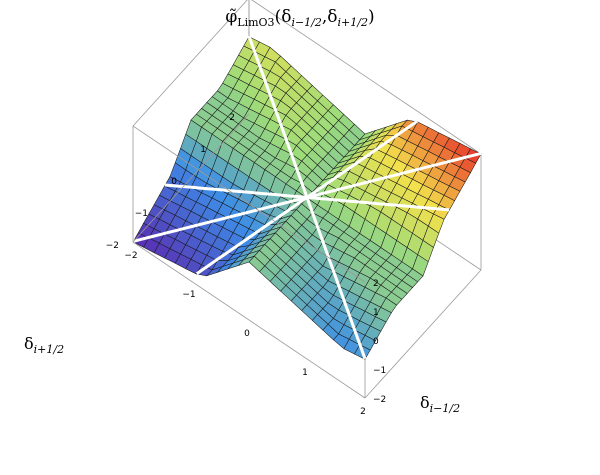 This screenshot has height=475, width=600. I want to click on z-tick-label: 1, so click(376, 313).